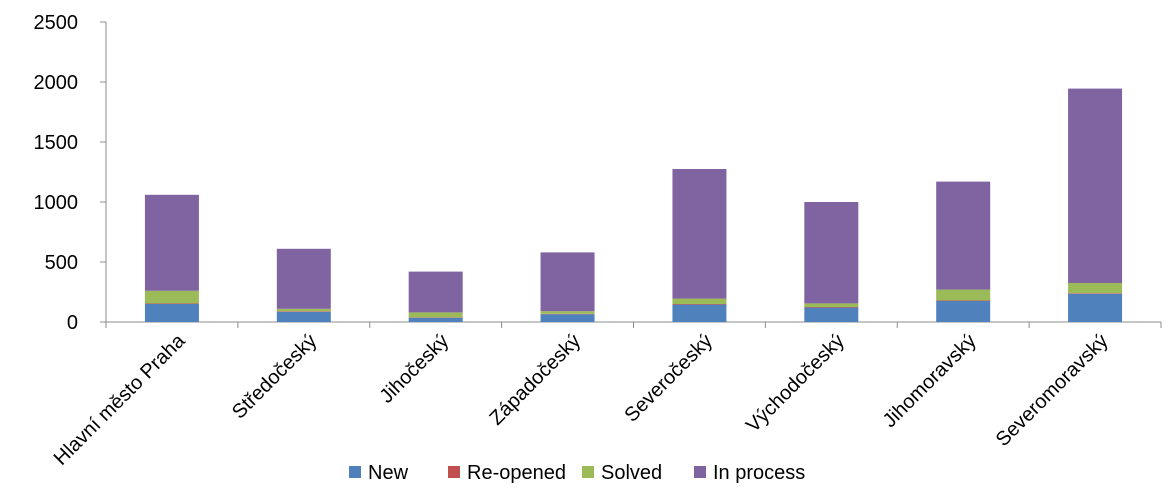 The height and width of the screenshot is (489, 1165). Describe the element at coordinates (1095, 288) in the screenshot. I see `bar-solved-severomoravsky` at that location.